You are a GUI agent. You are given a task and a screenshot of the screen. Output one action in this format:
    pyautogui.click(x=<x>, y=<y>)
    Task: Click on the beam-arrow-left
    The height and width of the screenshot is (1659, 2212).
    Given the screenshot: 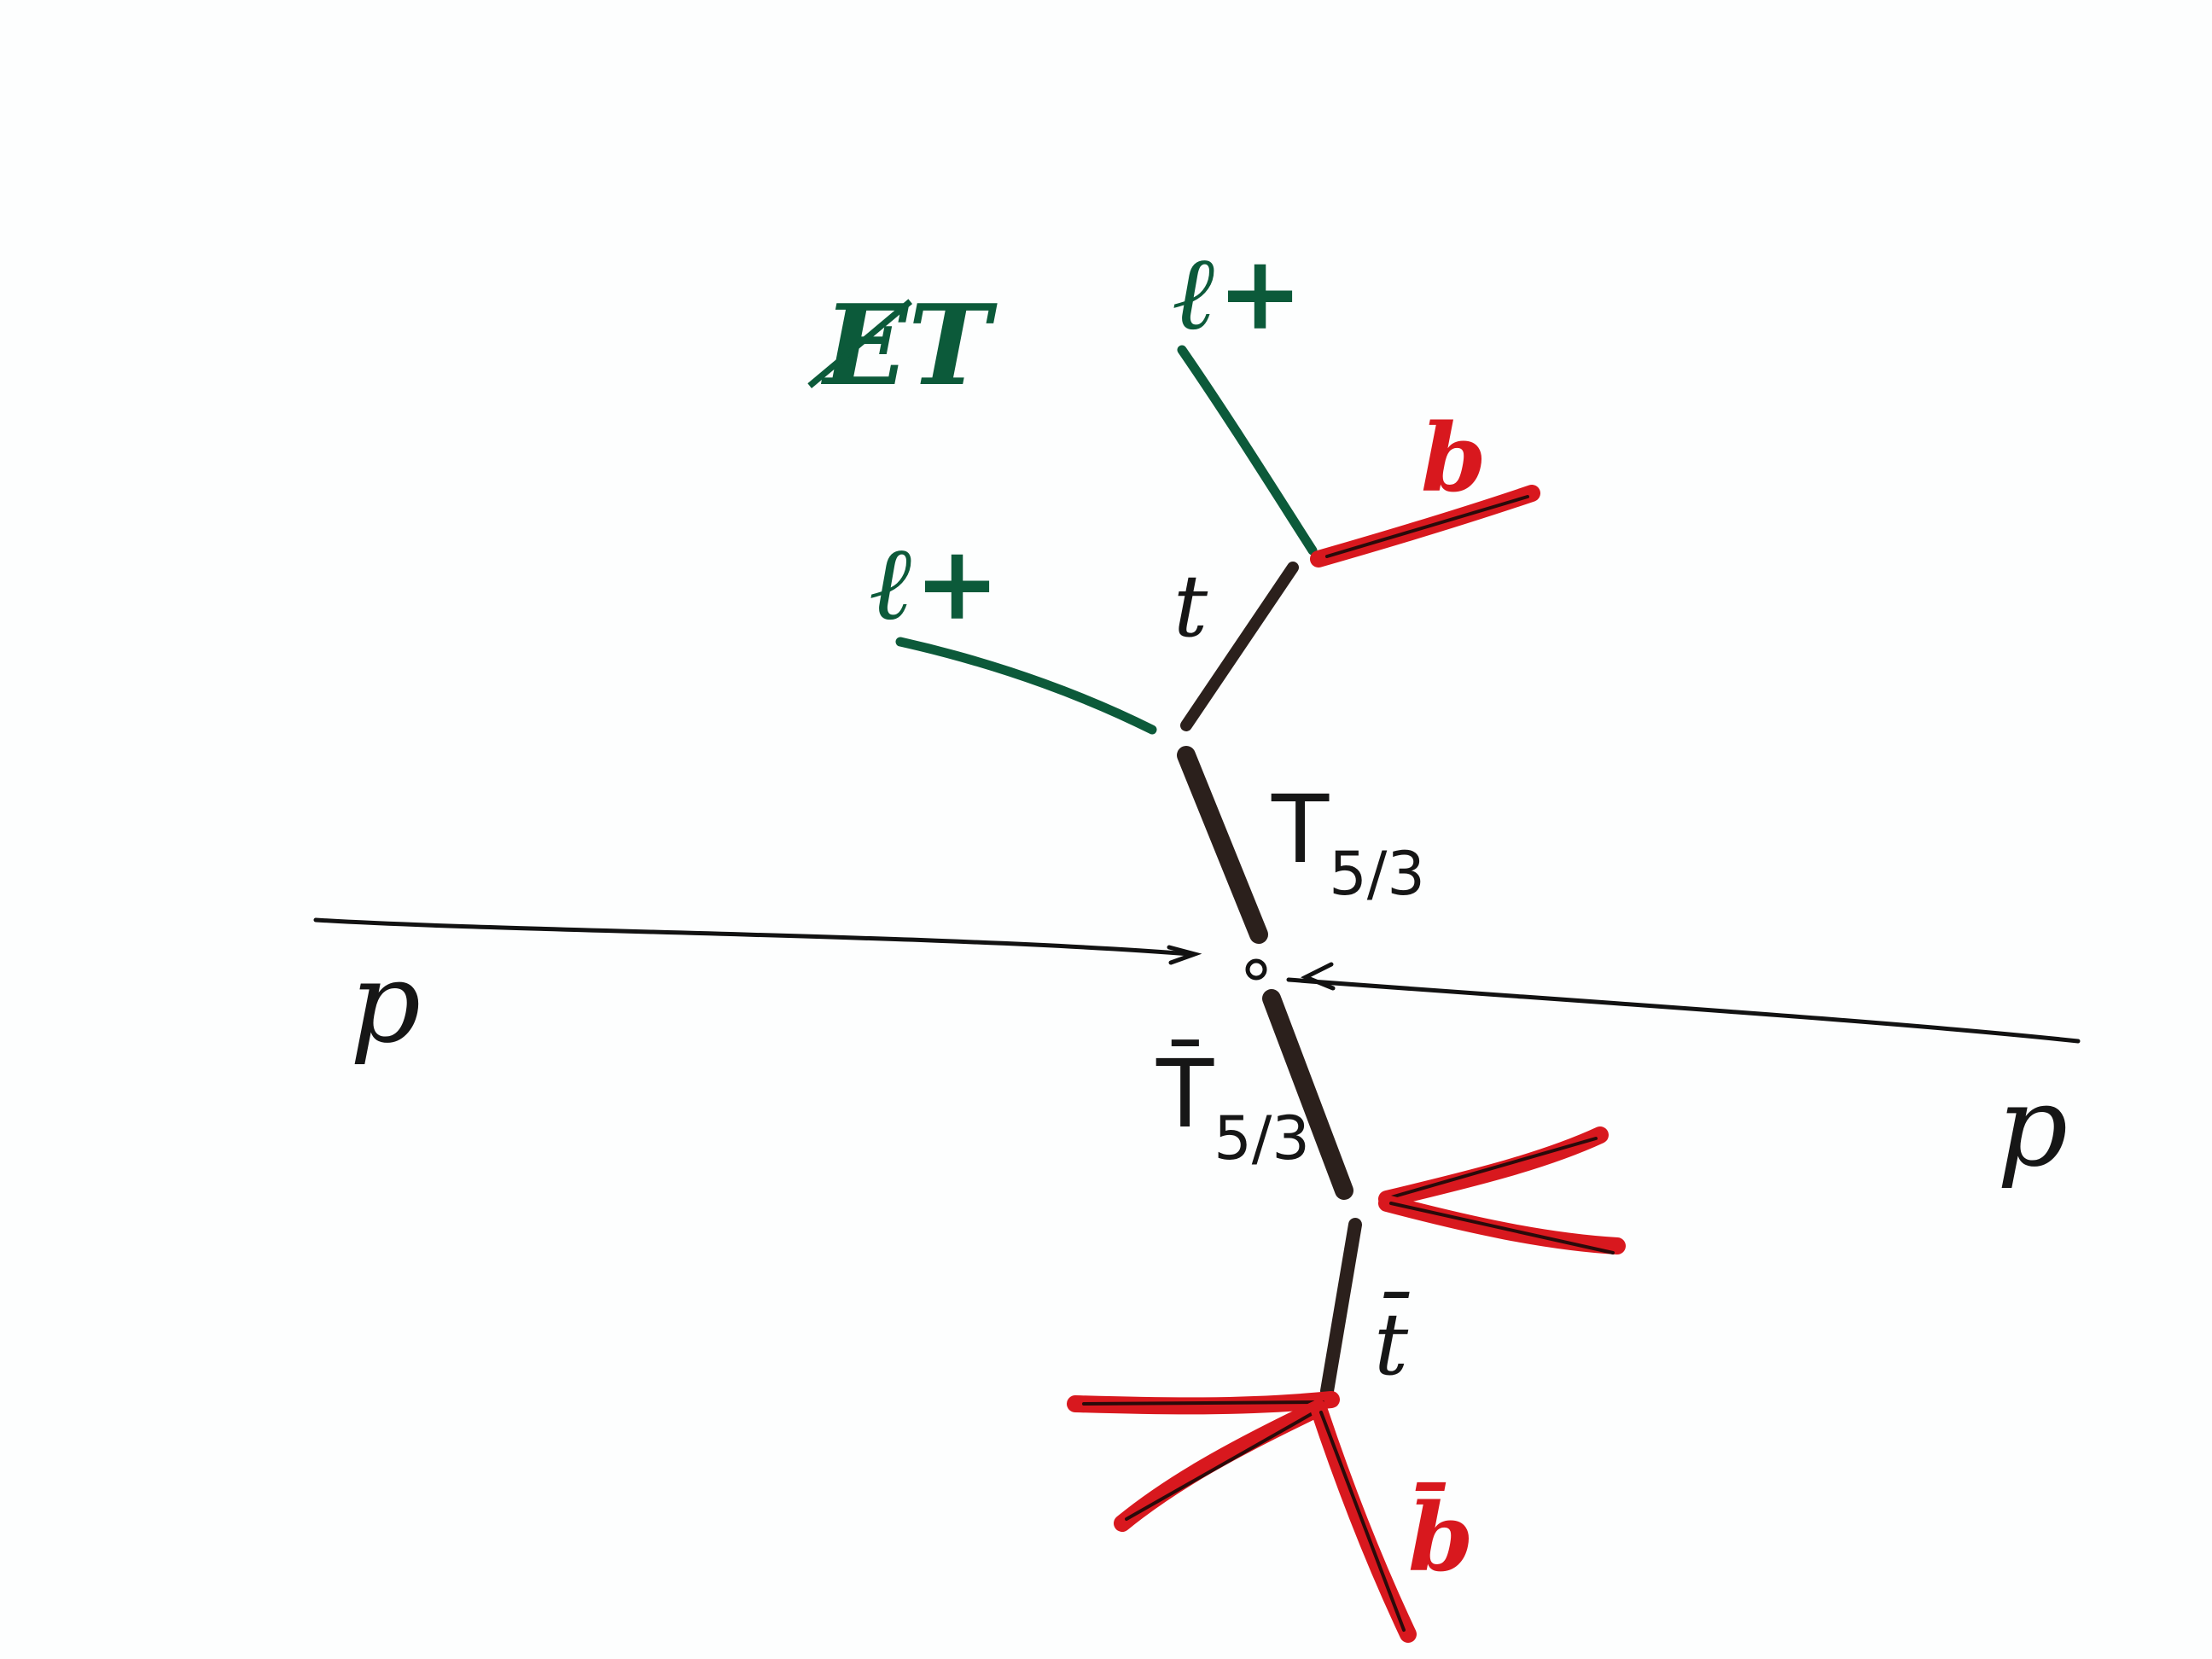 What is the action you would take?
    pyautogui.click(x=1184, y=955)
    